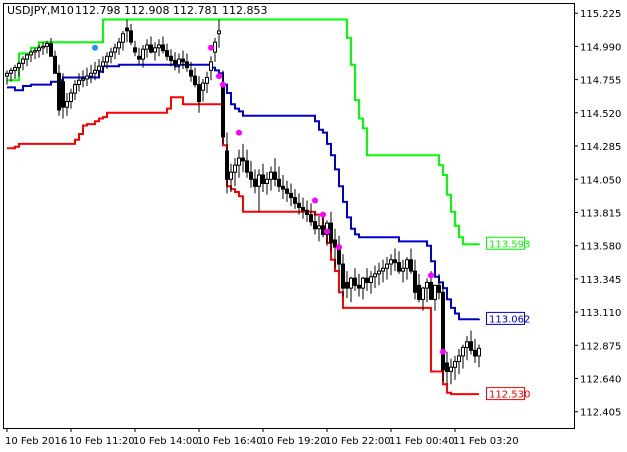 This screenshot has height=452, width=627. Describe the element at coordinates (600, 346) in the screenshot. I see `y-tick-label: 112.875` at that location.